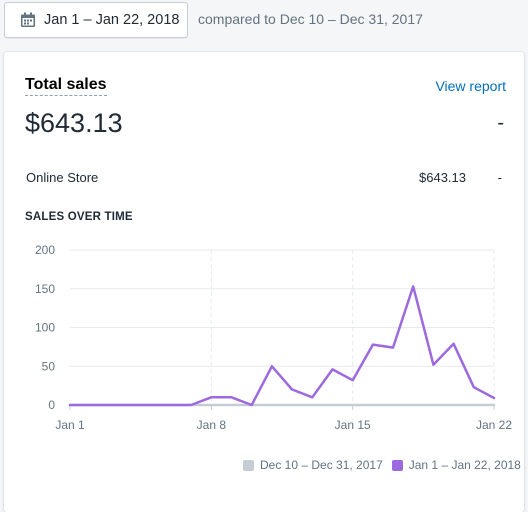  I want to click on view-report-link: View report, so click(470, 86).